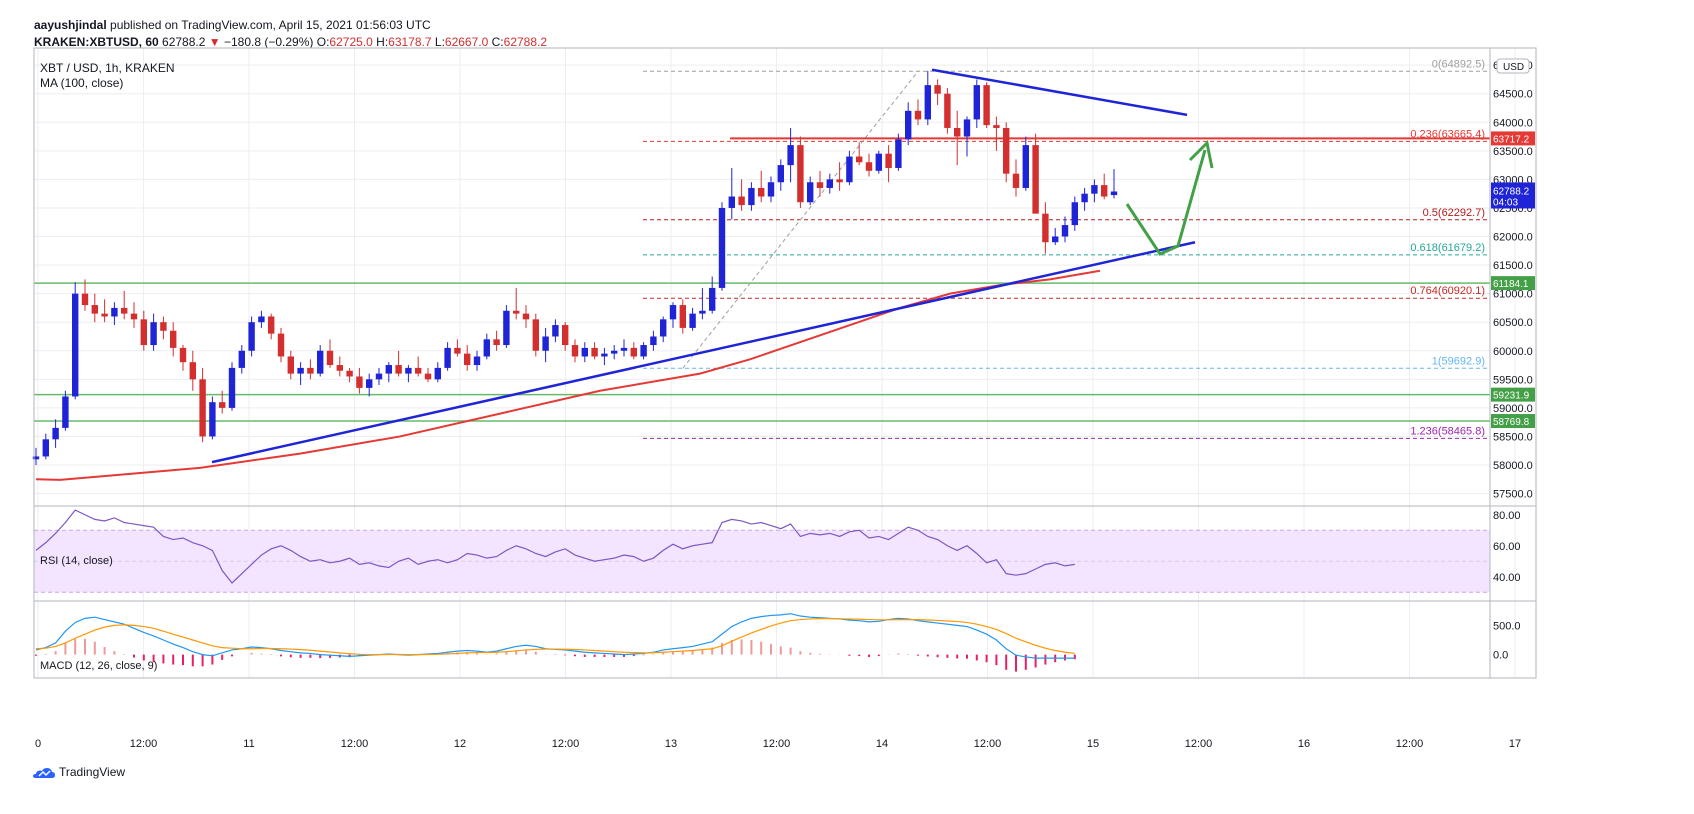  I want to click on cloud-icon, so click(44, 773).